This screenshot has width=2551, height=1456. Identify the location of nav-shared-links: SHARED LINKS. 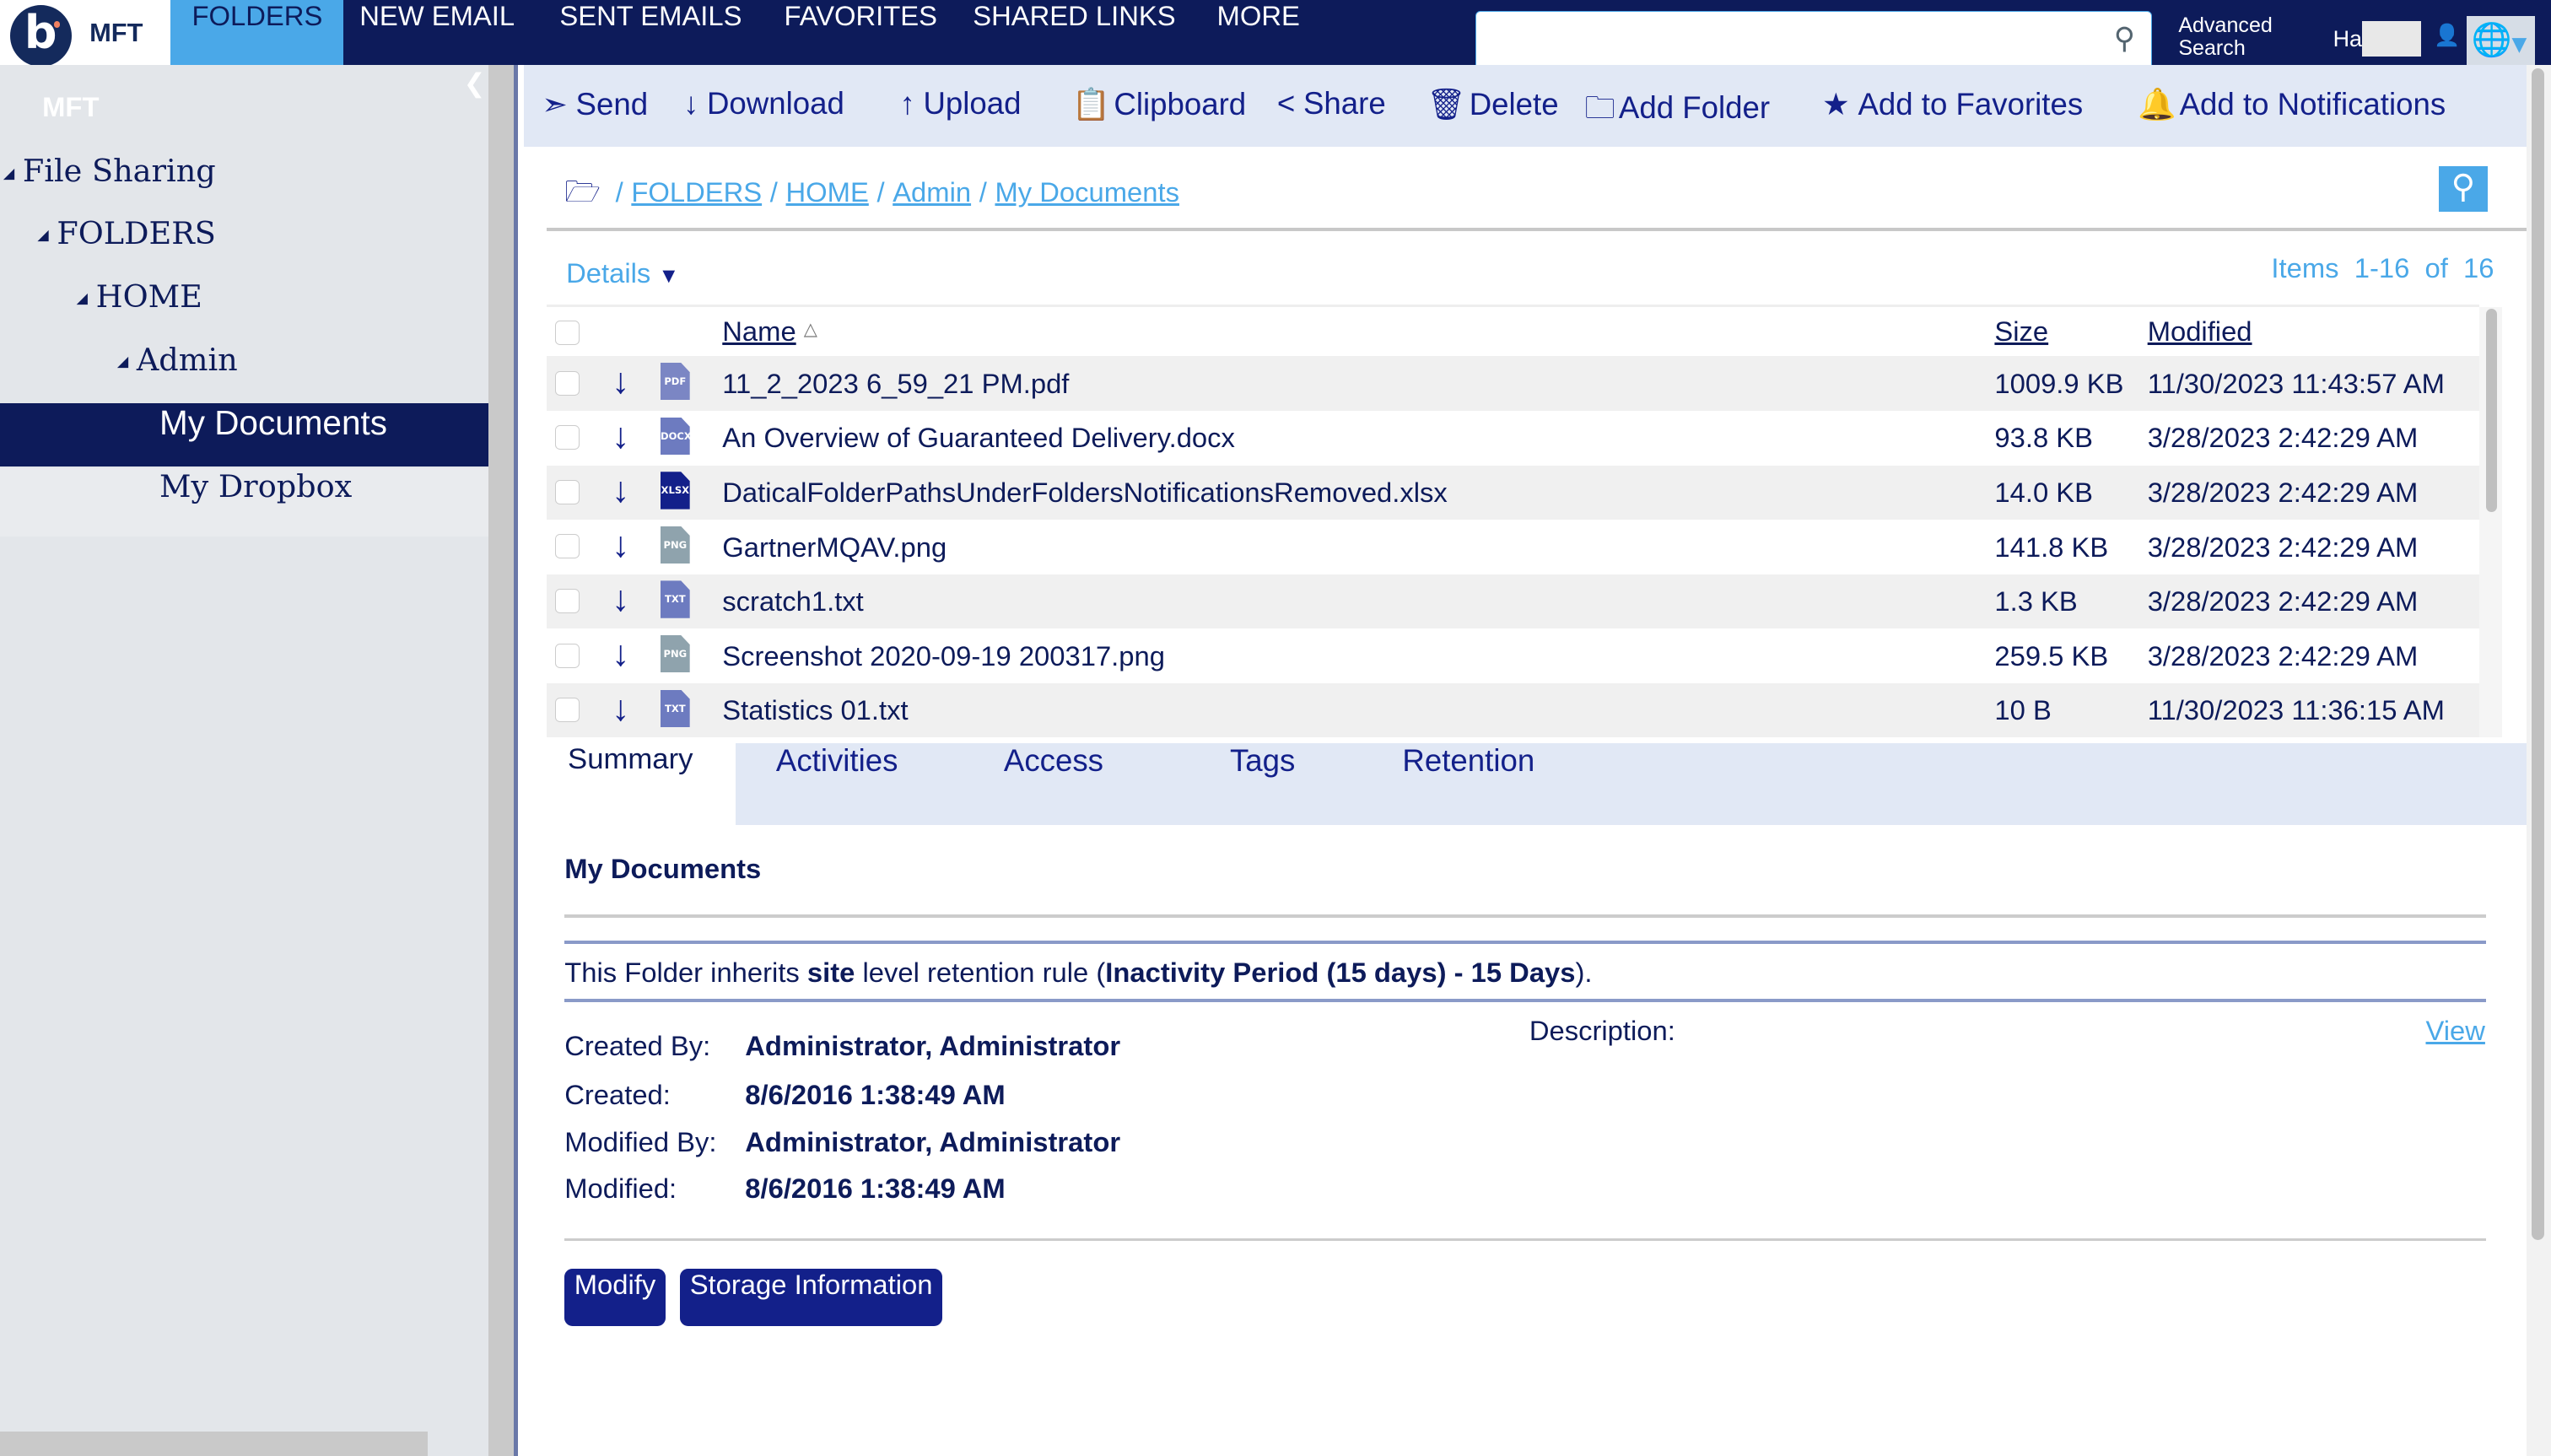
(1074, 15).